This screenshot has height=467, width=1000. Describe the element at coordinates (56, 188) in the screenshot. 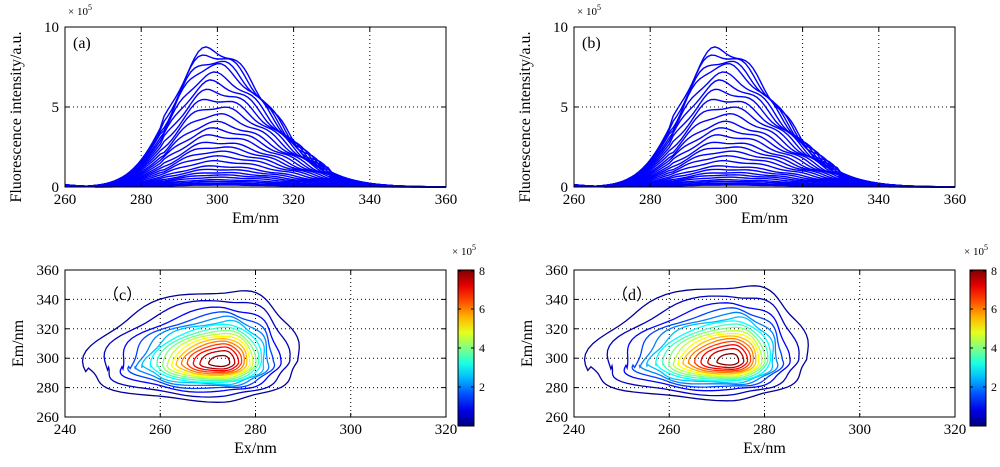

I see `y-tick-label: 0` at that location.